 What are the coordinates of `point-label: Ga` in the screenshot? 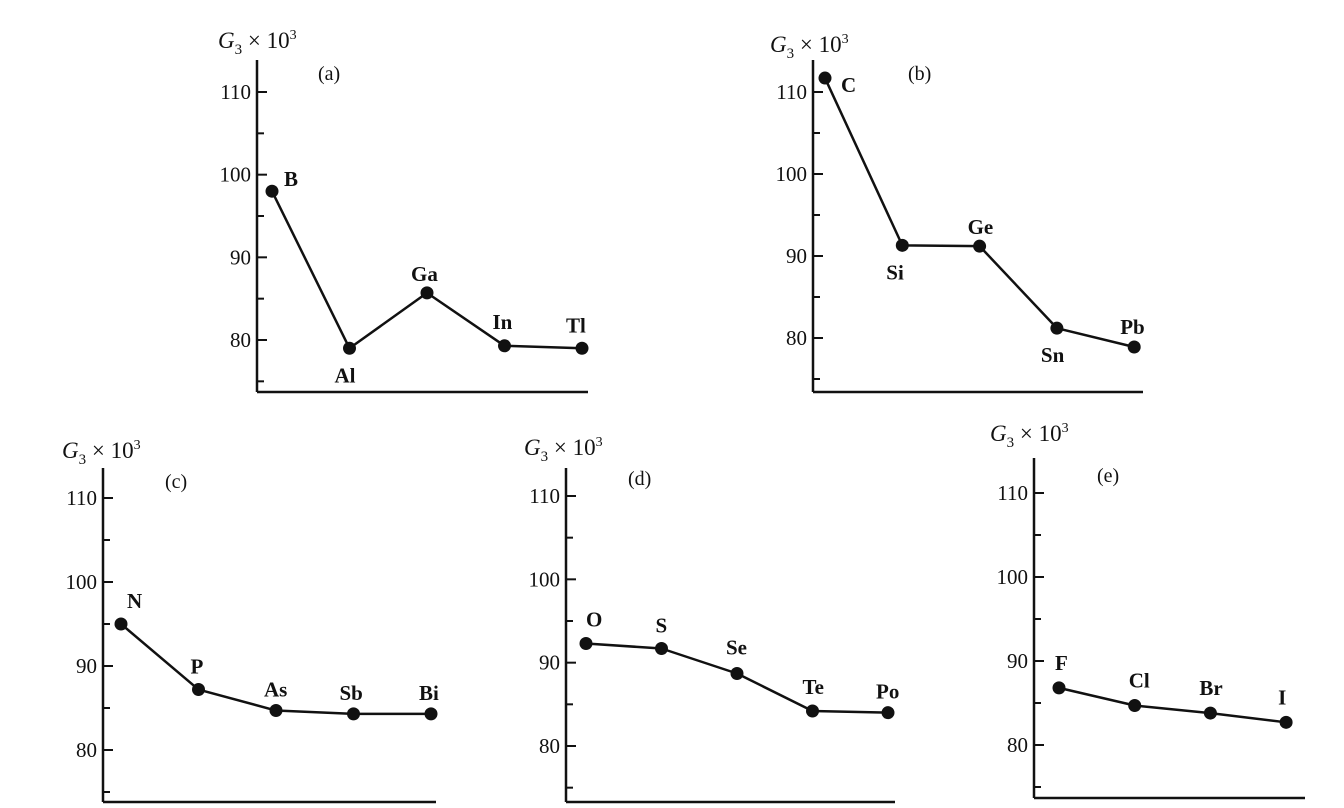 It's located at (424, 274).